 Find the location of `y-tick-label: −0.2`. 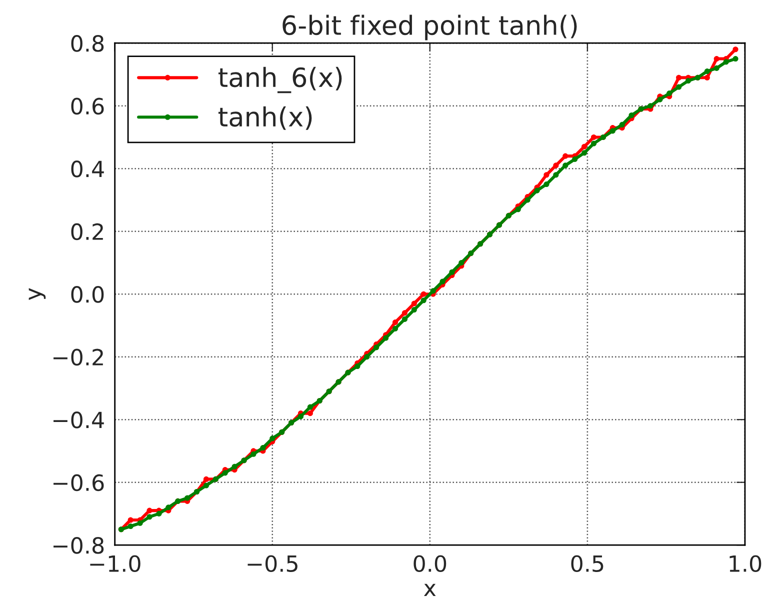

y-tick-label: −0.2 is located at coordinates (78, 357).